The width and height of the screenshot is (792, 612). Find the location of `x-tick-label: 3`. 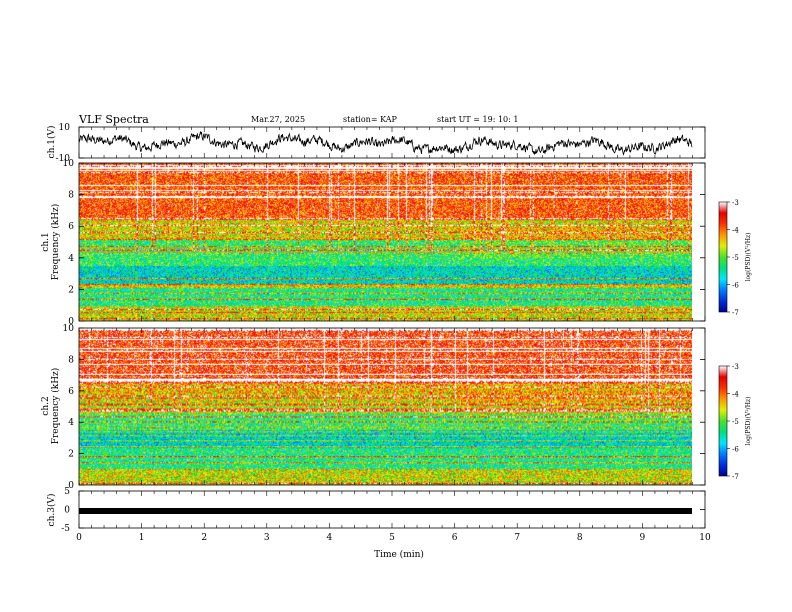

x-tick-label: 3 is located at coordinates (267, 538).